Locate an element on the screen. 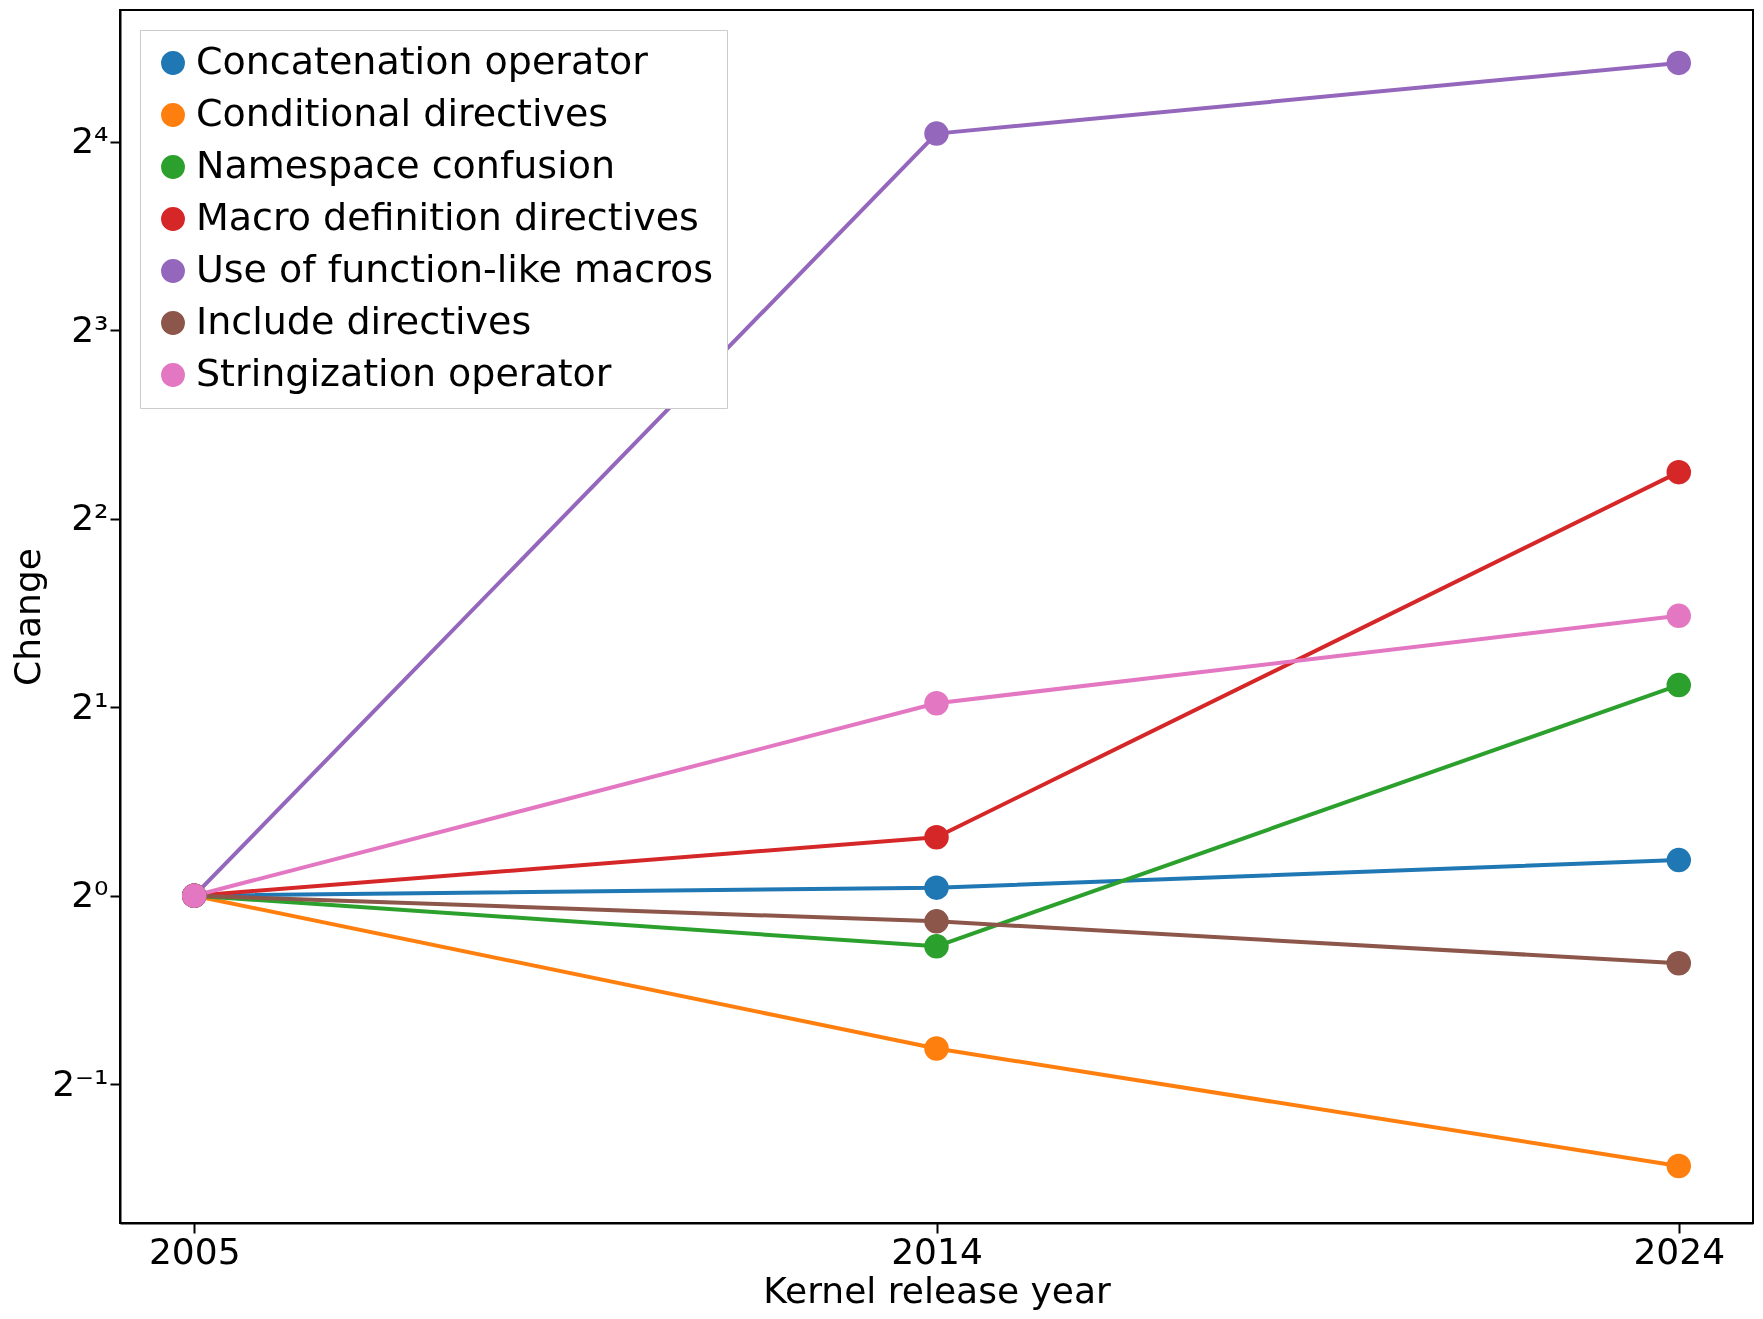 The image size is (1763, 1319). x-tick-label: 2024 is located at coordinates (1679, 1251).